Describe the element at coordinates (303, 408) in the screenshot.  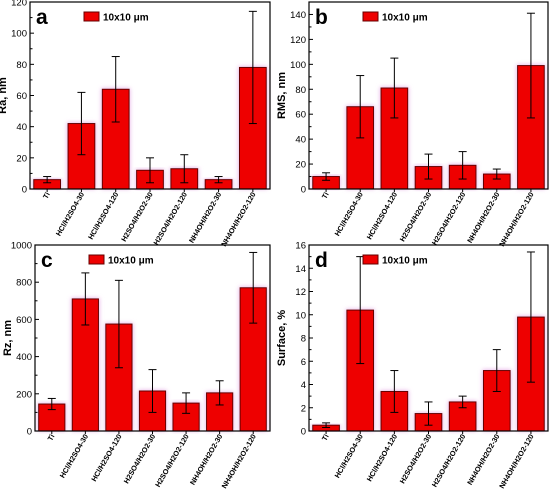
I see `y-tick-label-1: 2` at that location.